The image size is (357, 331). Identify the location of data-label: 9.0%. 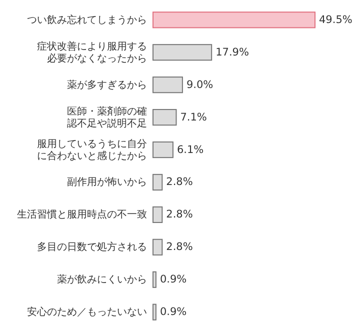
(200, 84).